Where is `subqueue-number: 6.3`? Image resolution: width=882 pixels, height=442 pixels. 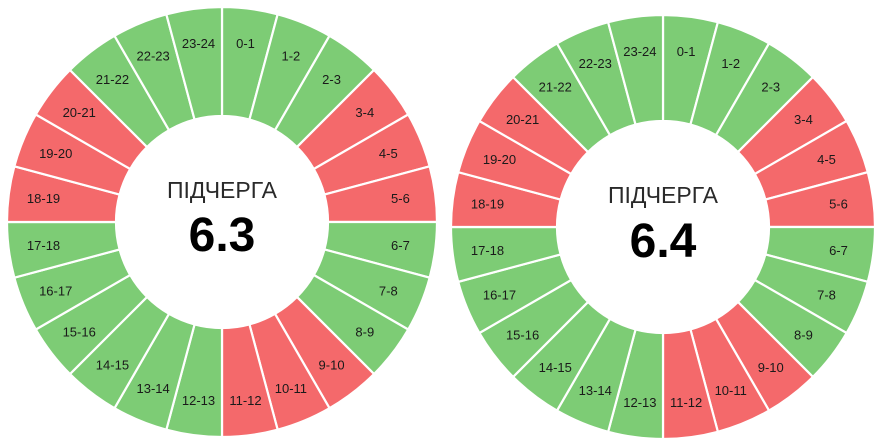
subqueue-number: 6.3 is located at coordinates (222, 235).